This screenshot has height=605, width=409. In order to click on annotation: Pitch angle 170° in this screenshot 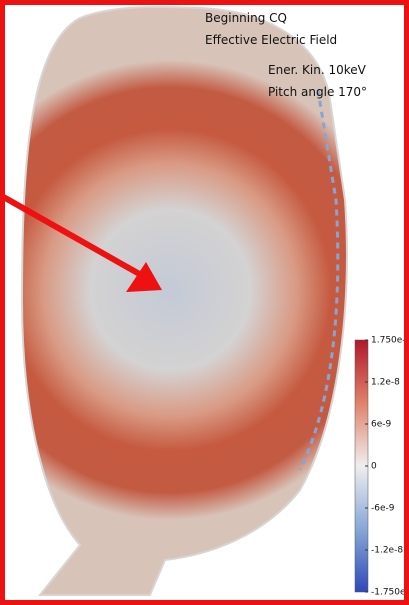, I will do `click(317, 92)`.